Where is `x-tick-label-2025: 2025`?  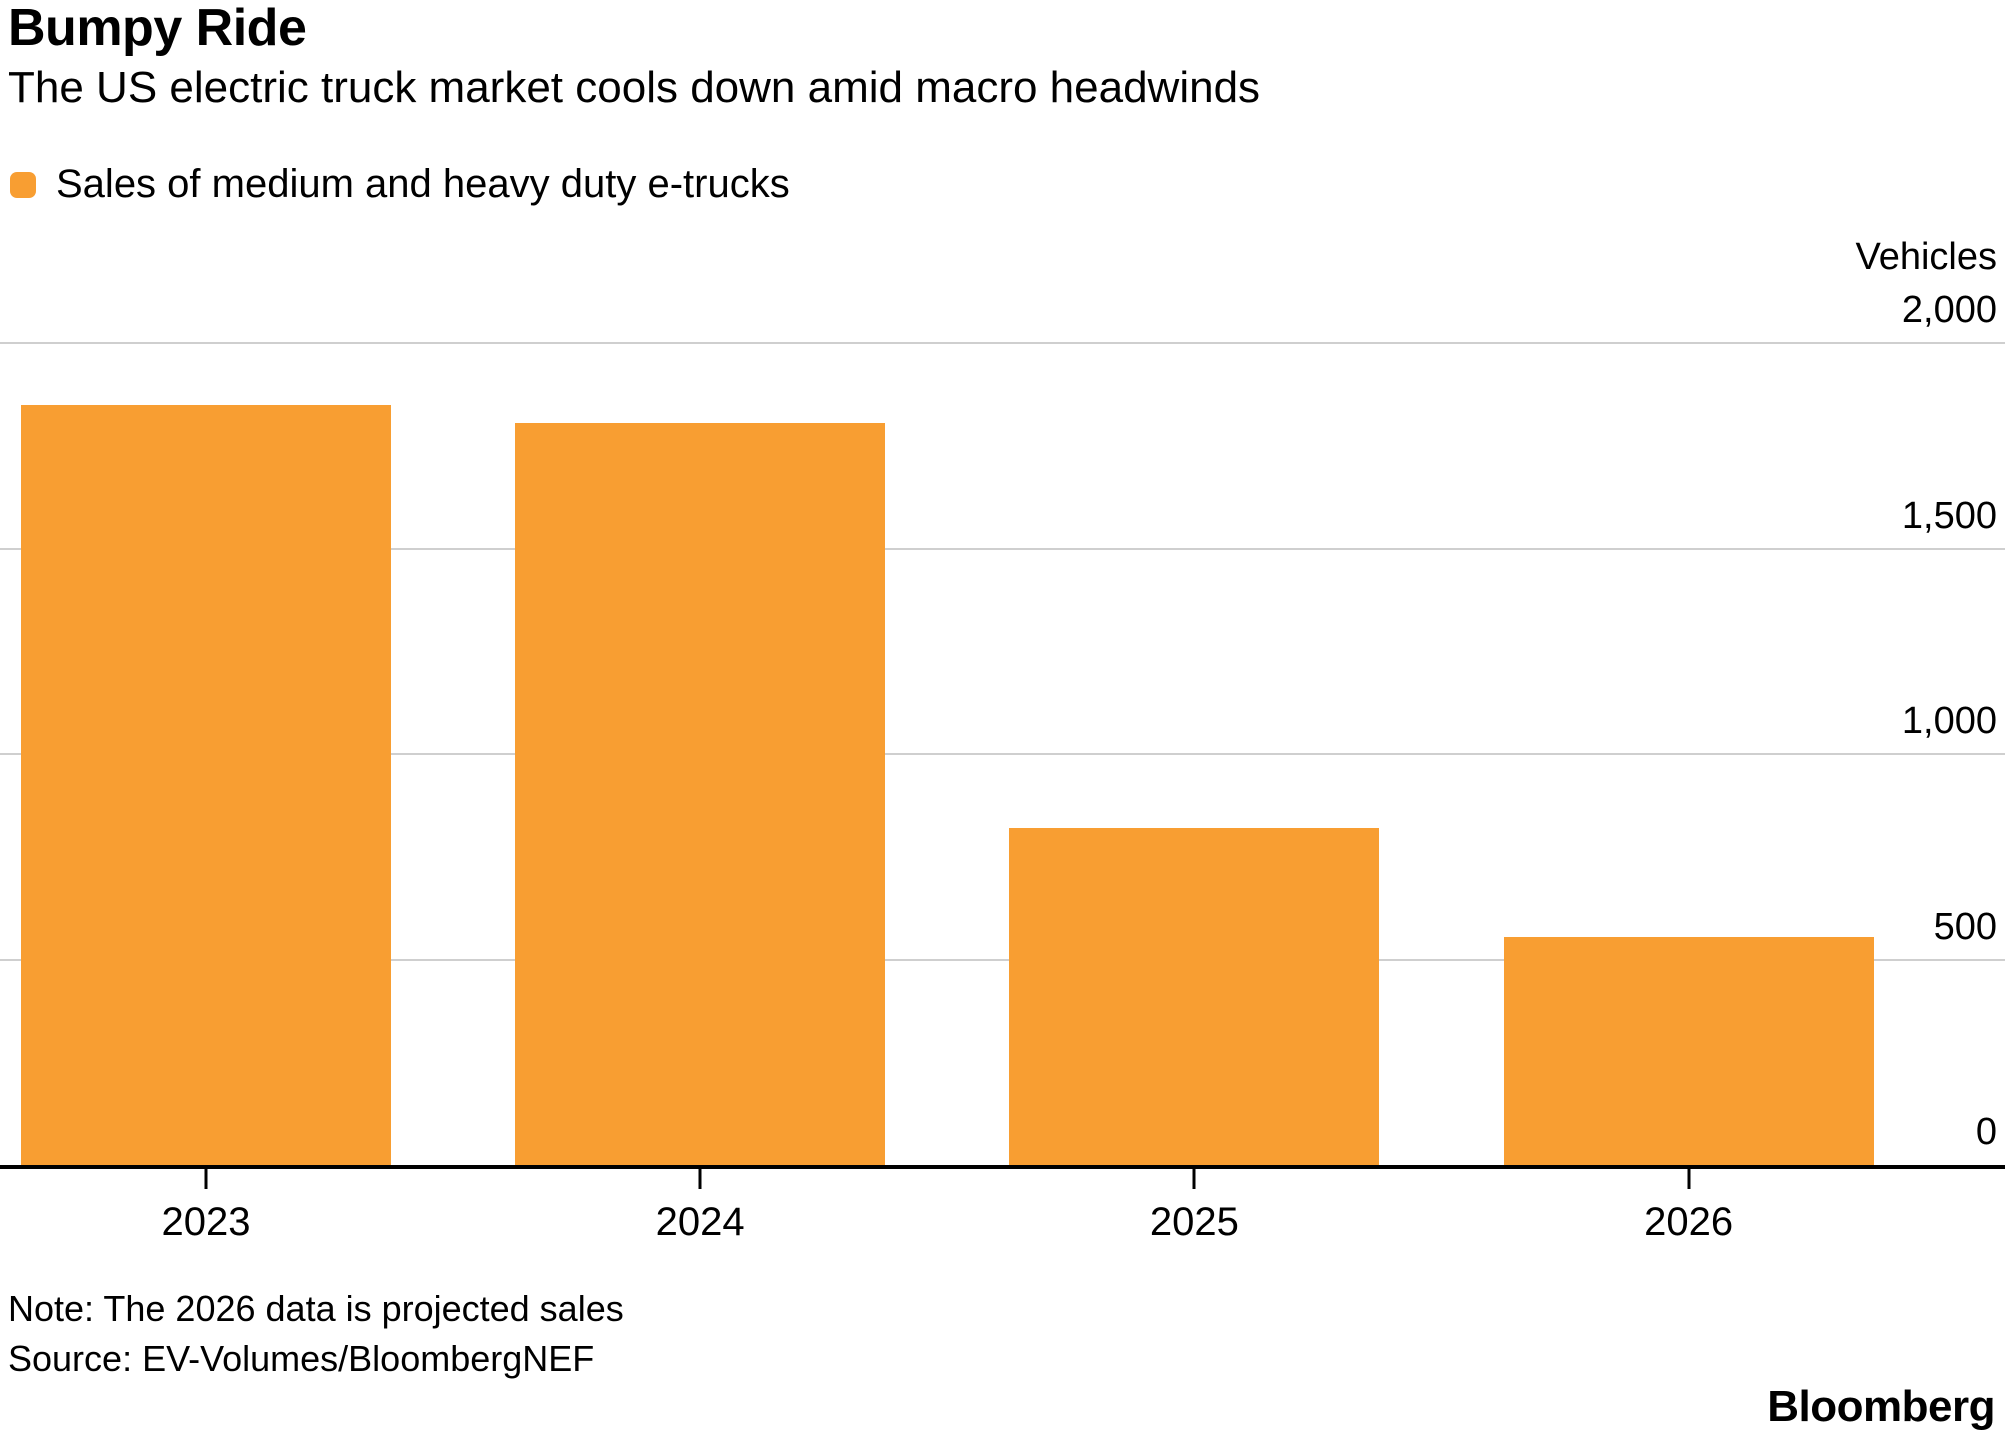
x-tick-label-2025: 2025 is located at coordinates (1194, 1222).